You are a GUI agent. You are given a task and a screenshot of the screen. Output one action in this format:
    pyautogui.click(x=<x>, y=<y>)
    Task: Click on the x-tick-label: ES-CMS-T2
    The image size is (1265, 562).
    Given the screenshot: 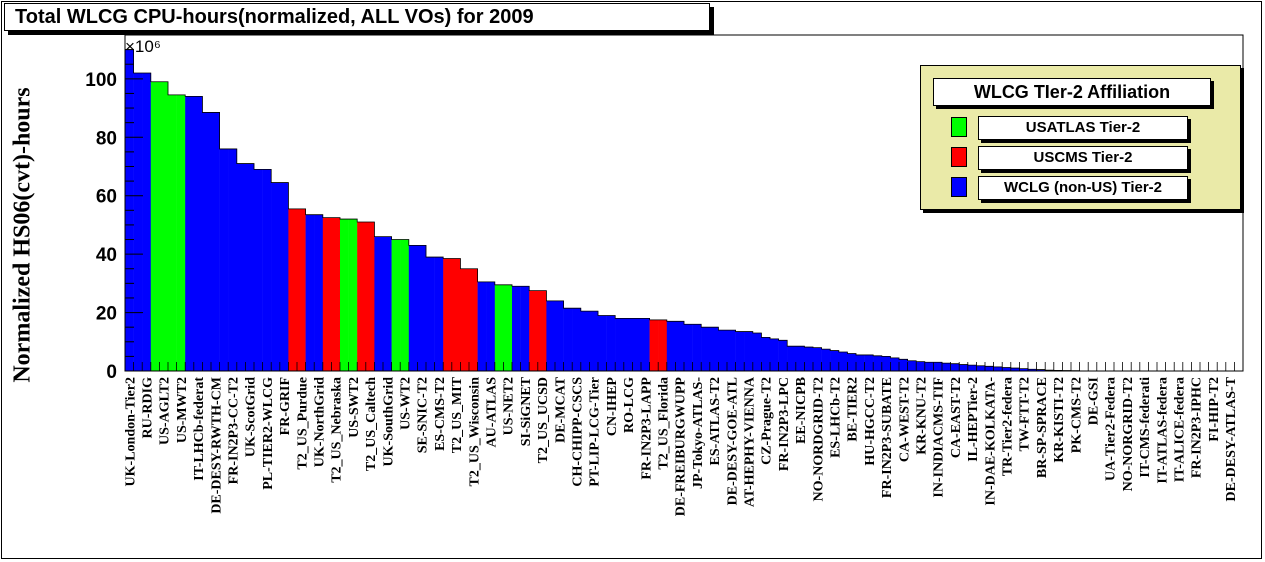 What is the action you would take?
    pyautogui.click(x=440, y=414)
    